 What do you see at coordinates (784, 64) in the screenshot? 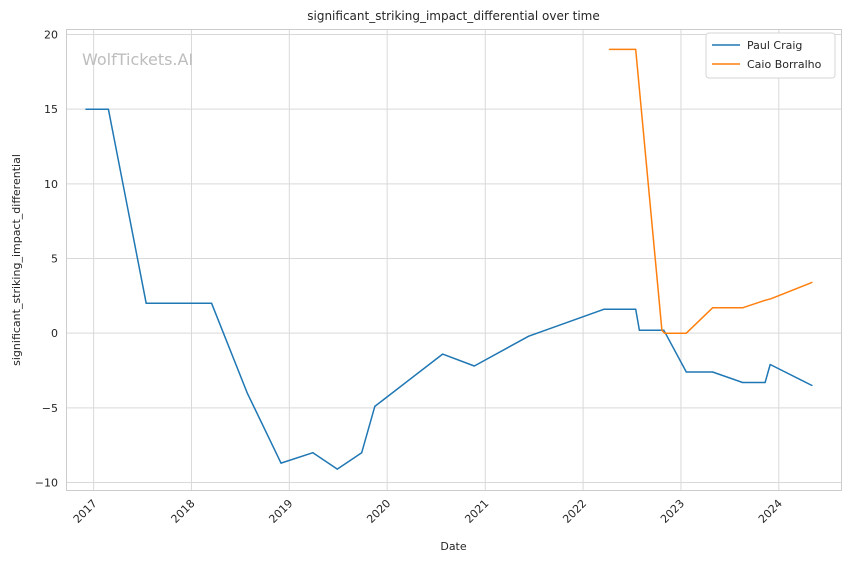
I see `legend-label-caio-borralho: Caio Borralho` at bounding box center [784, 64].